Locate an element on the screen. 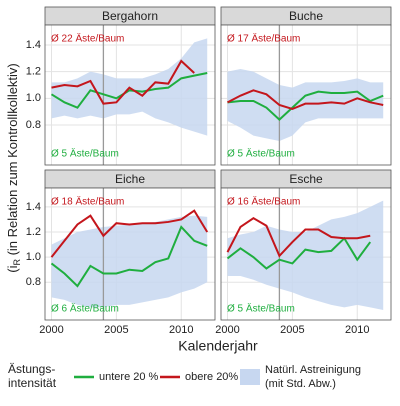  panel-title: Eiche is located at coordinates (130, 179).